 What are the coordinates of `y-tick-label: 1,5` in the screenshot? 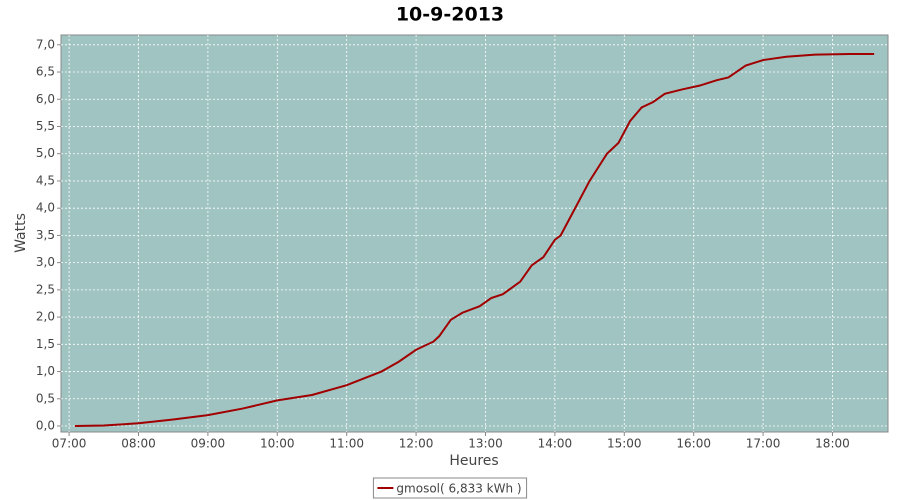 It's located at (45, 344).